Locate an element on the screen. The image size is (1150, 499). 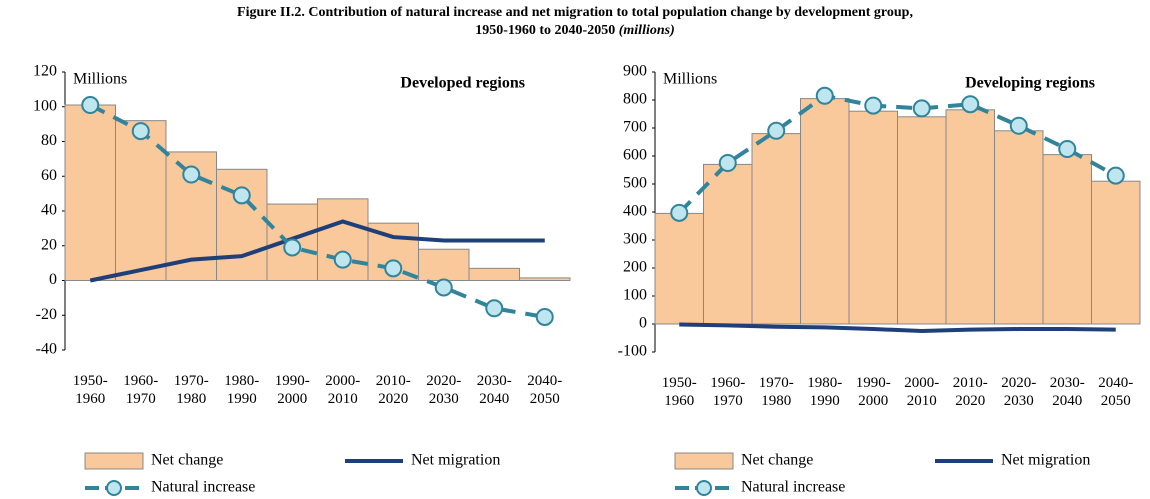
y-tick-label: -20 is located at coordinates (46, 314).